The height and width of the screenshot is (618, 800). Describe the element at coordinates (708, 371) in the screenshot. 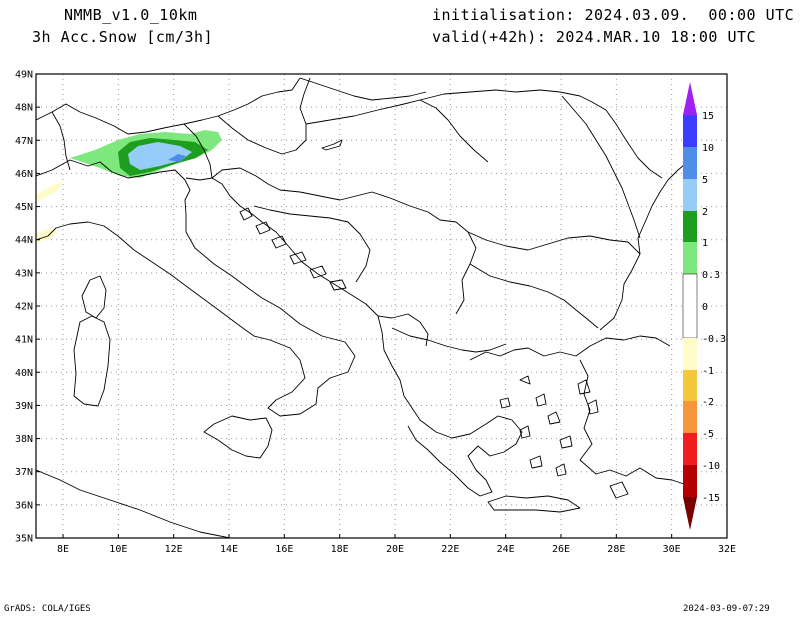

I see `colorbar-label: -1` at that location.